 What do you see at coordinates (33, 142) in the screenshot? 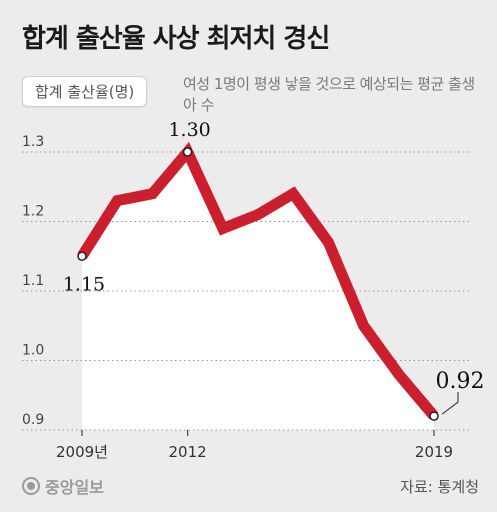
I see `y-tick-label: 1.3` at bounding box center [33, 142].